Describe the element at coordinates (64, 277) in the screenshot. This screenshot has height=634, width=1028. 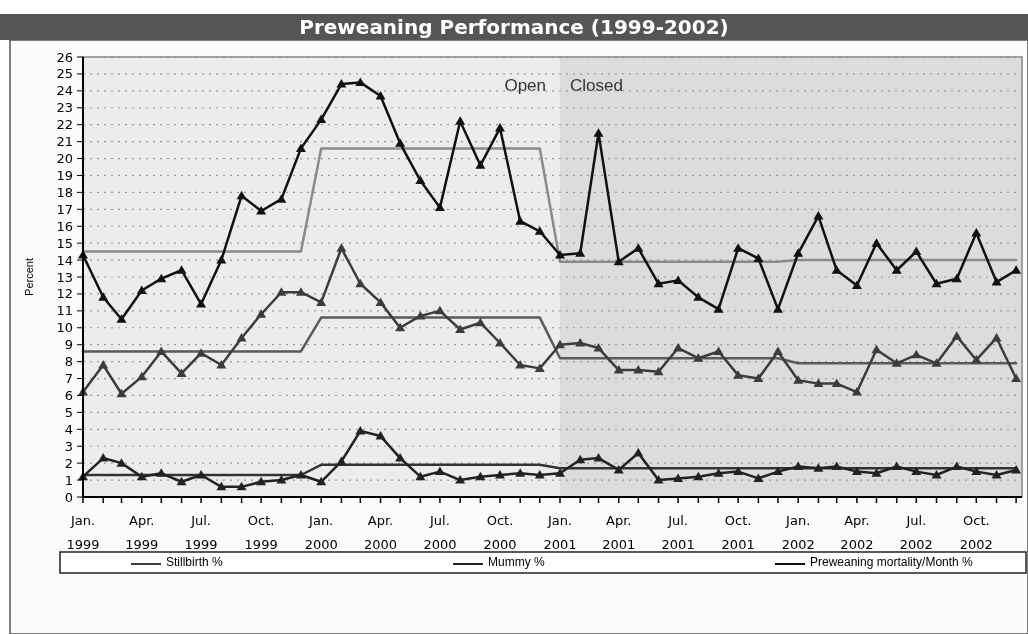
I see `y-tick-label: 13` at that location.